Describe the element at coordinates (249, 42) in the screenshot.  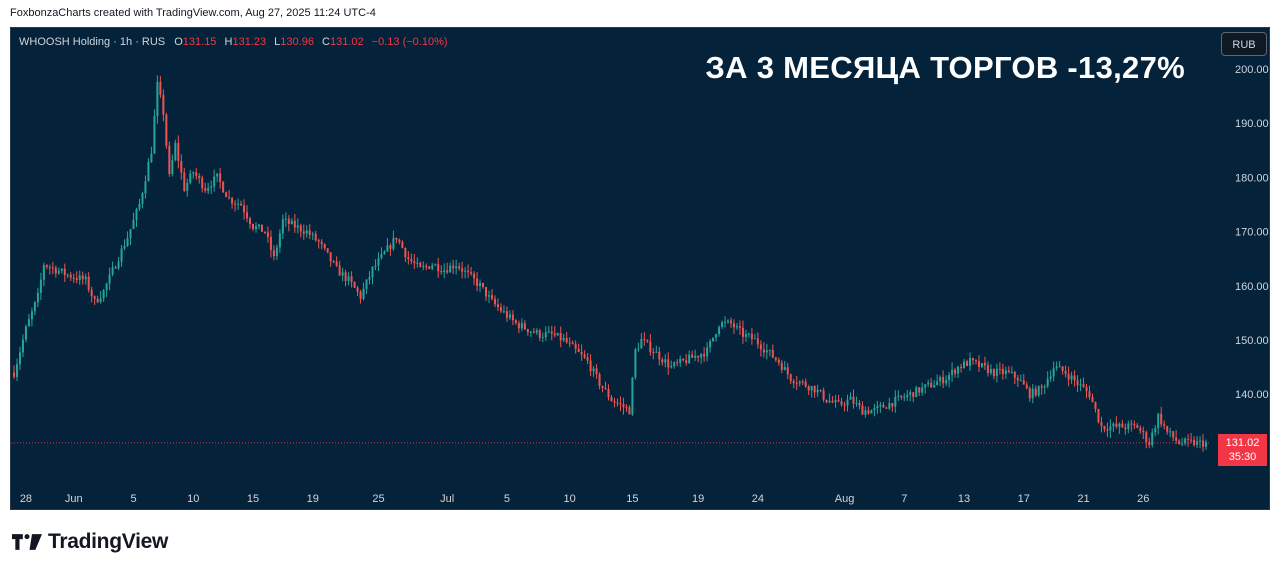
I see `legend-high: 131.23` at that location.